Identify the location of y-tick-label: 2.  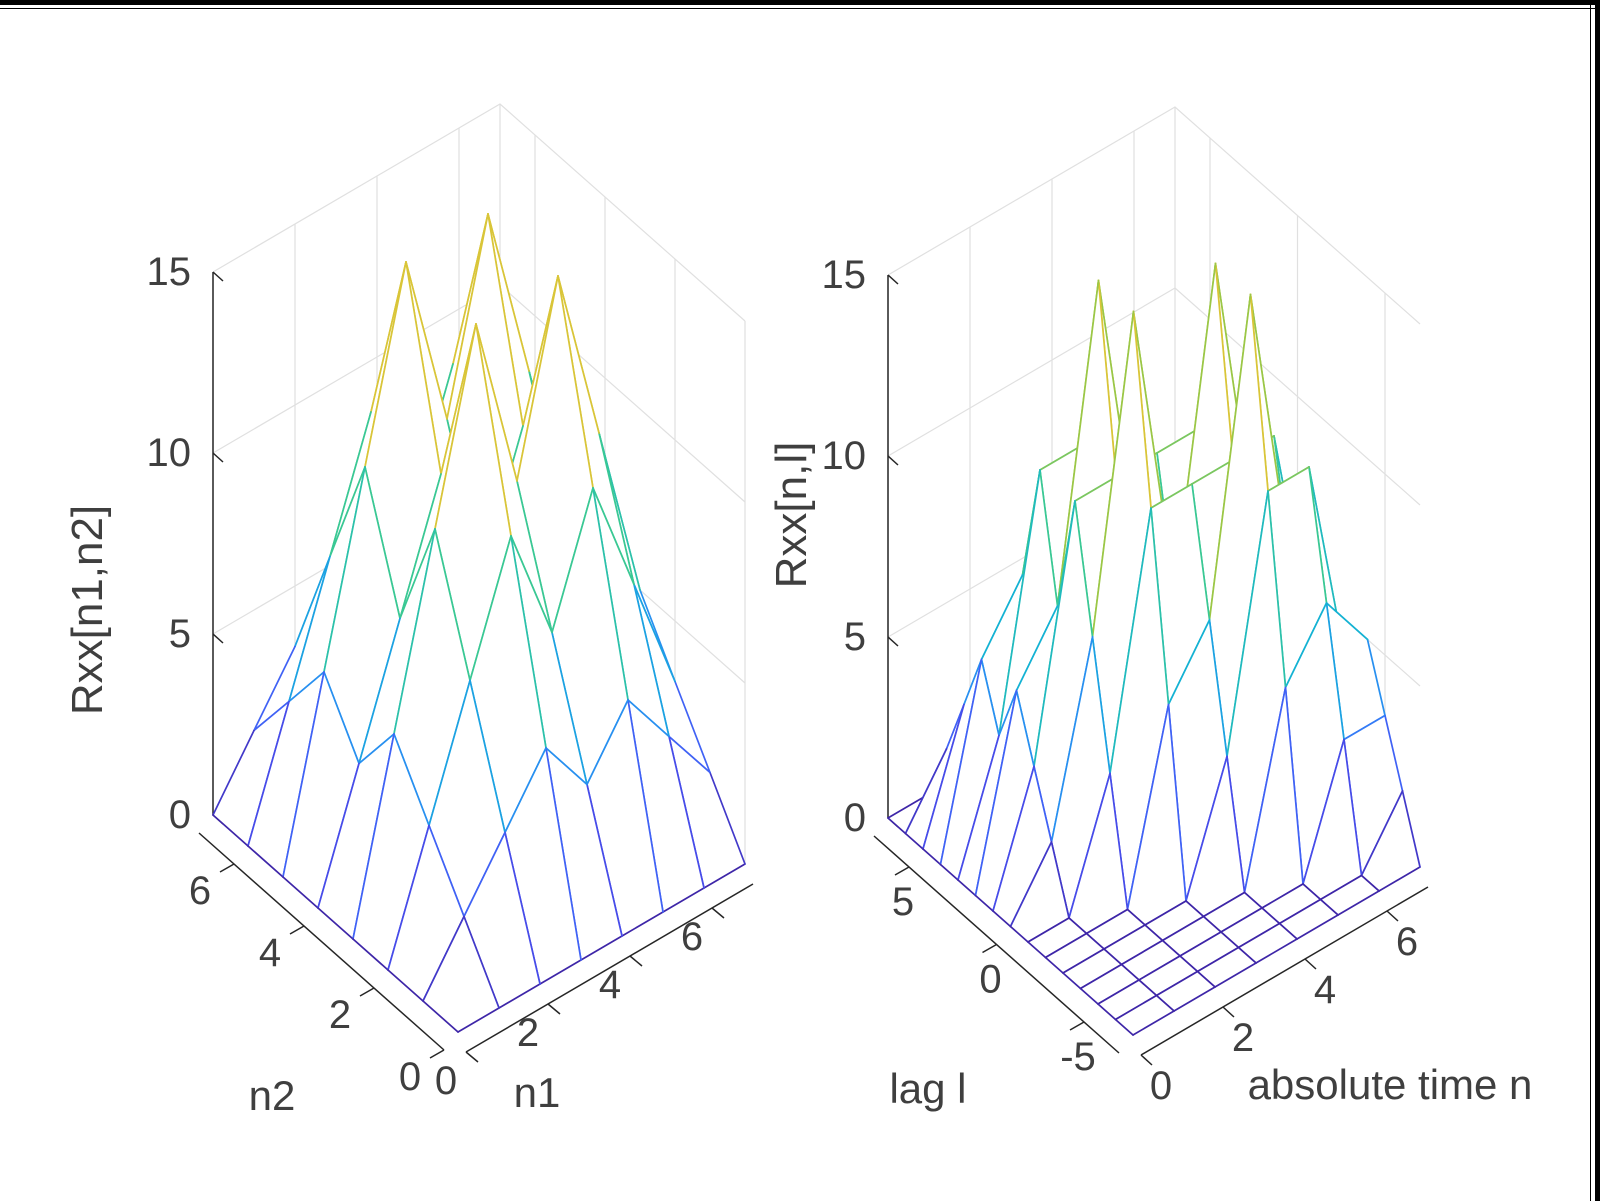
(340, 1015).